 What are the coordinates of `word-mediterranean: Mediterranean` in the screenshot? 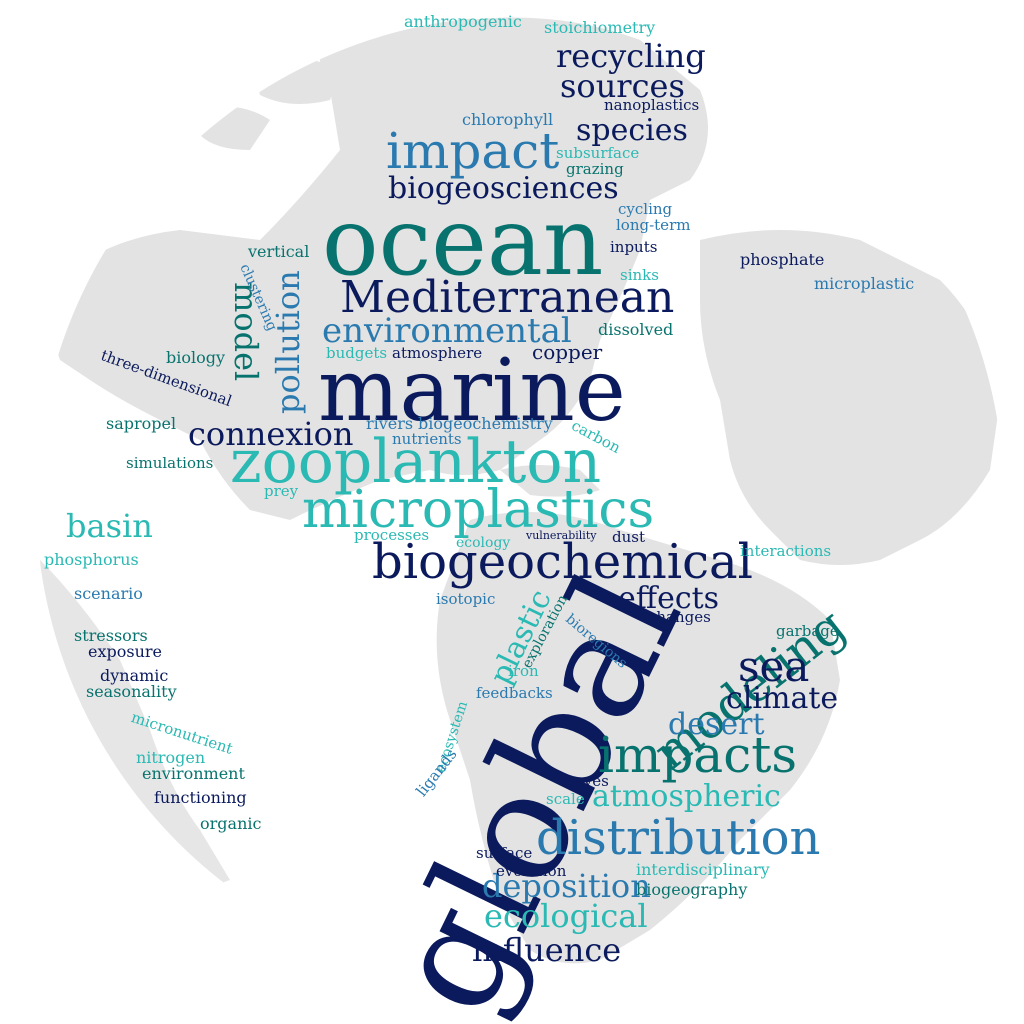 It's located at (507, 297).